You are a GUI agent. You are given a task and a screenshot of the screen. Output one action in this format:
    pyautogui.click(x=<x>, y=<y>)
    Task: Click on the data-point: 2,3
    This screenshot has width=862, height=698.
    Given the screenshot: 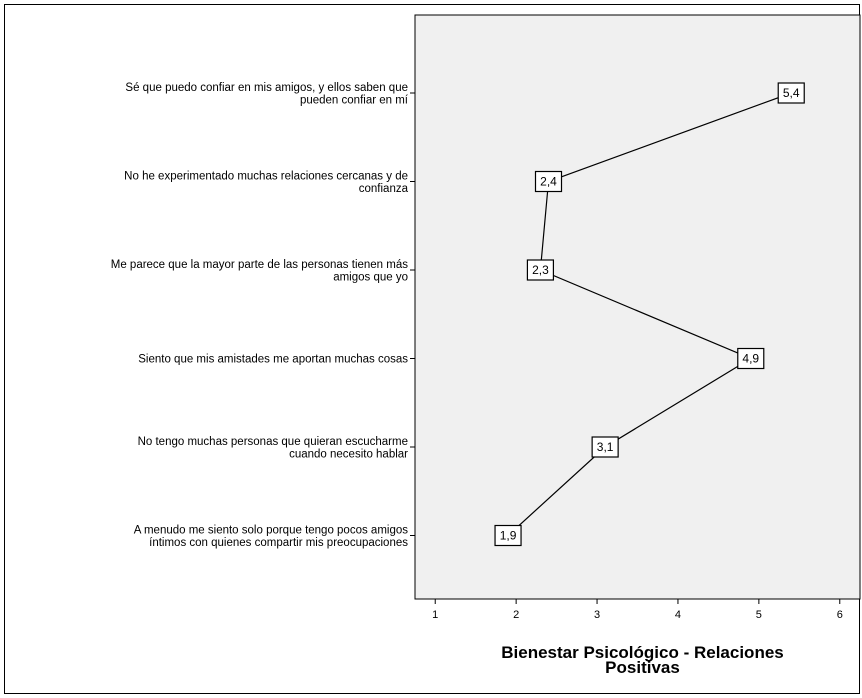 What is the action you would take?
    pyautogui.click(x=540, y=270)
    